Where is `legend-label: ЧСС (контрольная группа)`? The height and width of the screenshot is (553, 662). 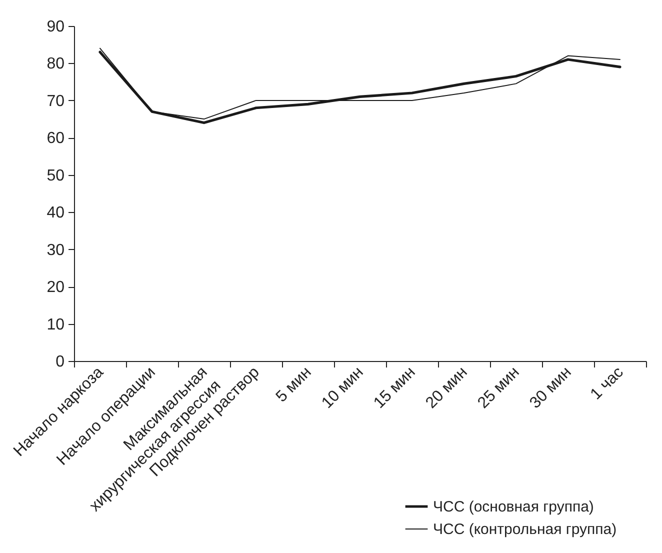 legend-label: ЧСС (контрольная группа) is located at coordinates (525, 529).